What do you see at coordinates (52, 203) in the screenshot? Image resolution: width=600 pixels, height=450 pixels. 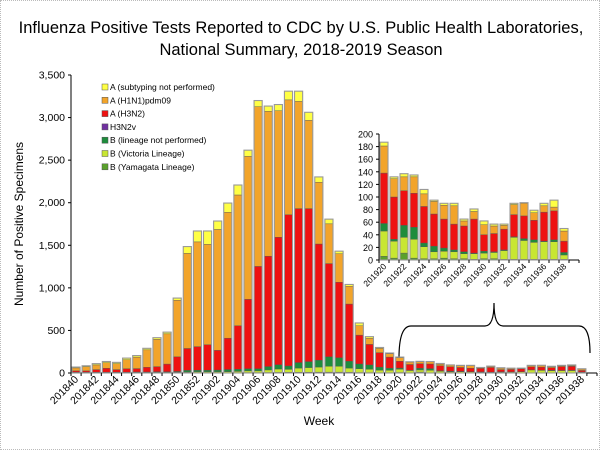 I see `main-y-tick-label: 2,000` at bounding box center [52, 203].